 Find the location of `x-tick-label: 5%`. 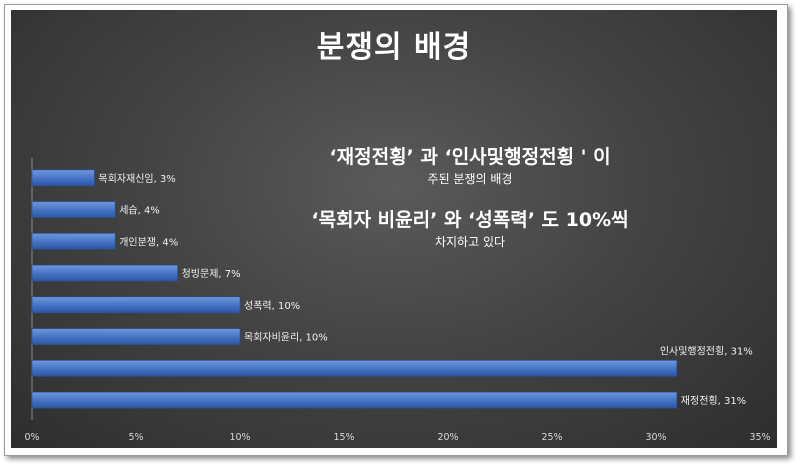

x-tick-label: 5% is located at coordinates (135, 437).